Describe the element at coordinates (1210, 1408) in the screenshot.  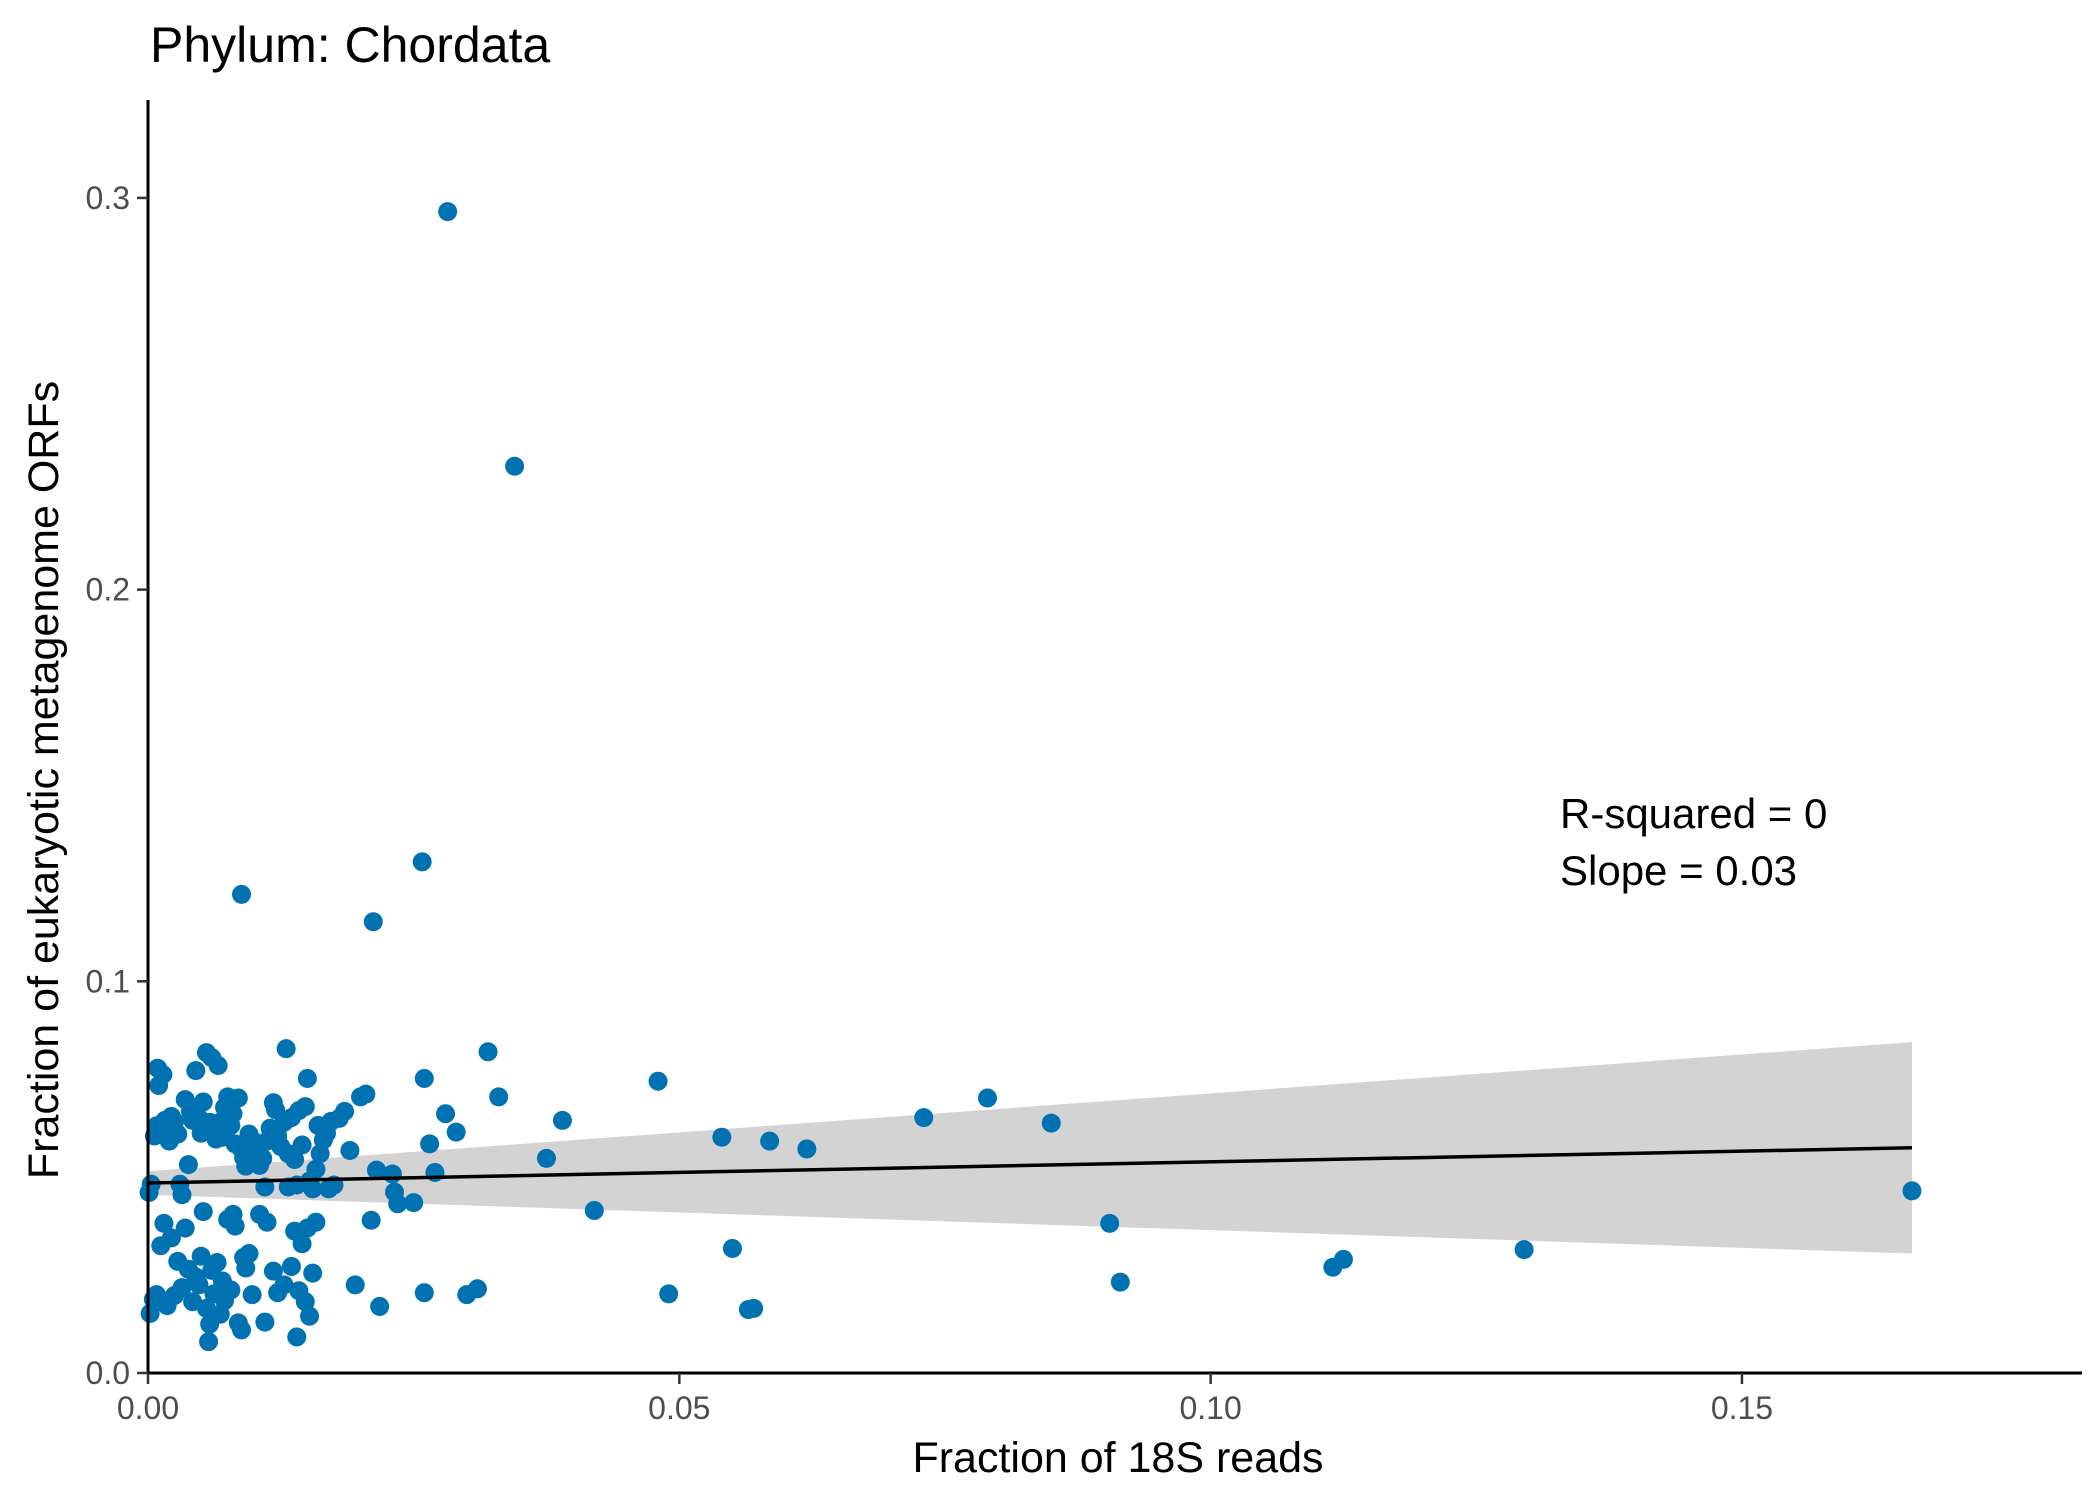
I see `x-tick-label: 0.10` at that location.